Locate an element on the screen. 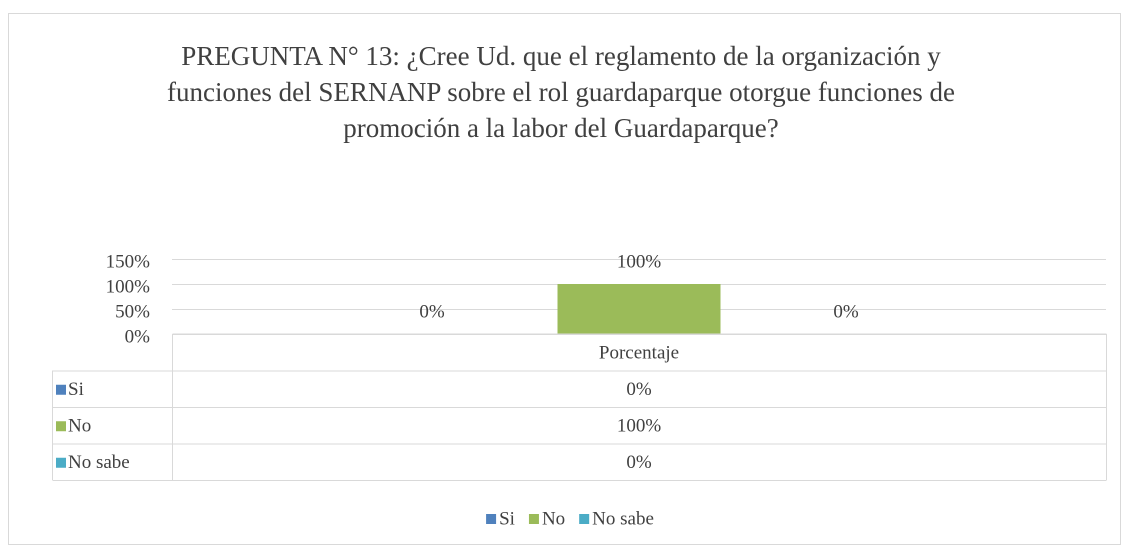 This screenshot has width=1122, height=545. y-tick-label: 0% is located at coordinates (138, 336).